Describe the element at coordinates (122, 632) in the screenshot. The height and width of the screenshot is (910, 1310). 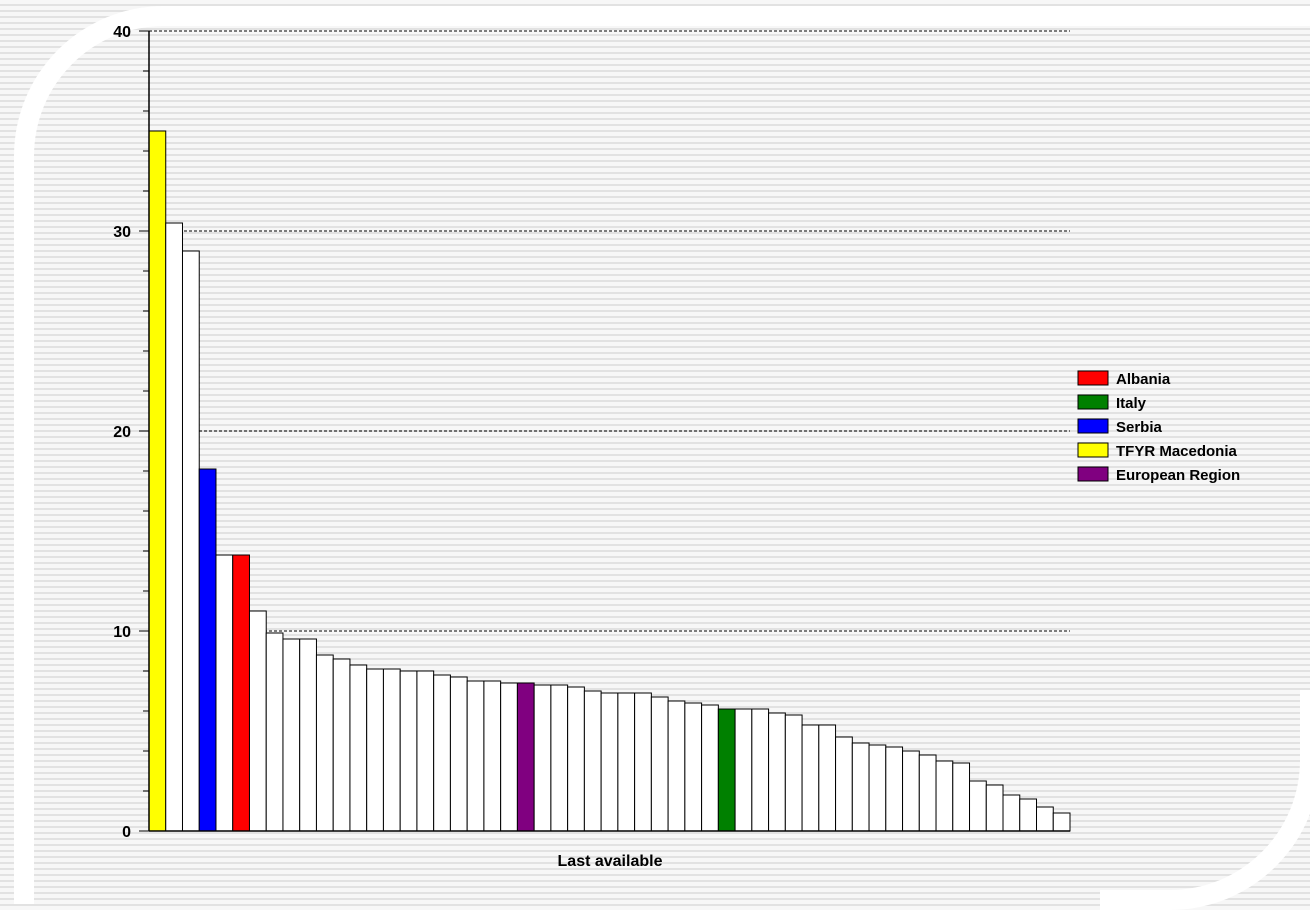
I see `y-tick-label: 10` at that location.